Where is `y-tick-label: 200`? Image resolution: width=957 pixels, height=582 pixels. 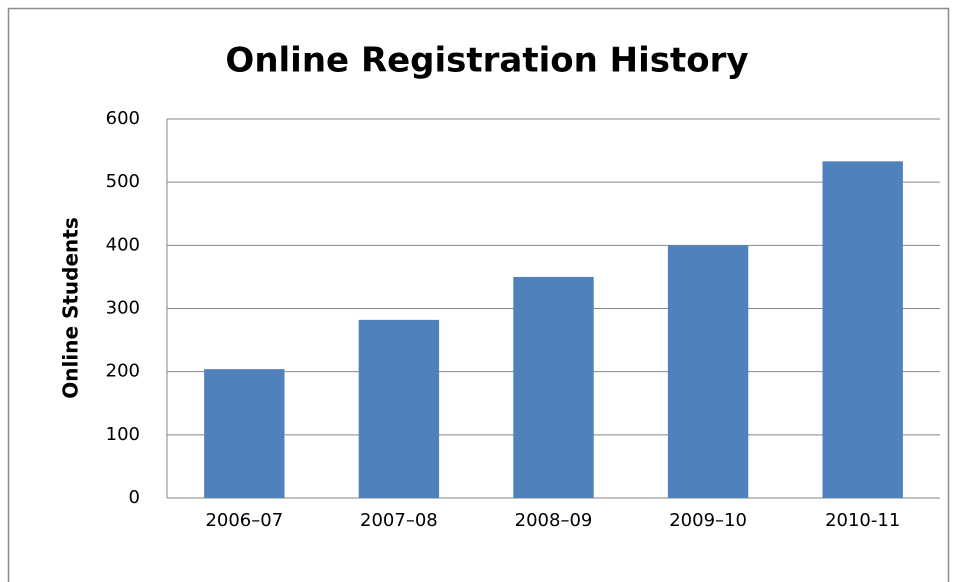
y-tick-label: 200 is located at coordinates (123, 371).